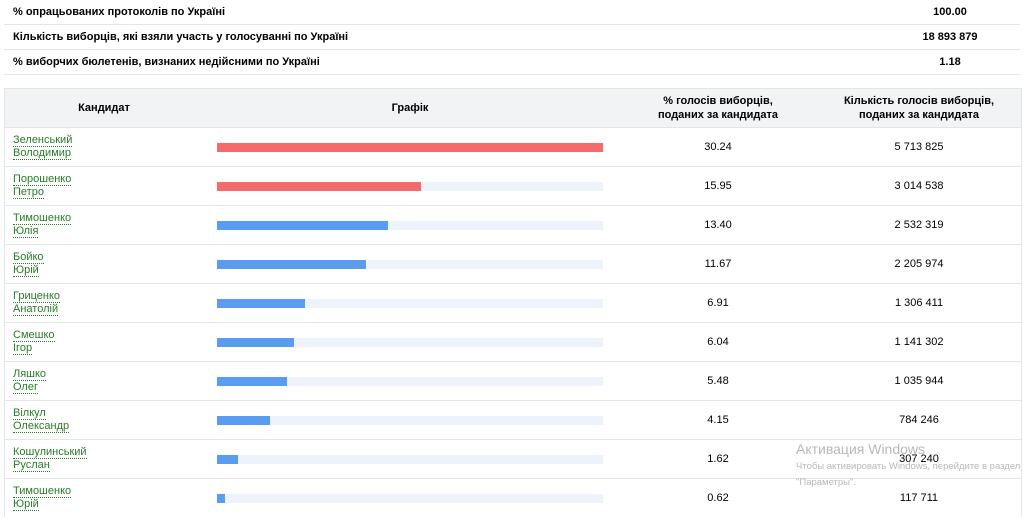  What do you see at coordinates (919, 225) in the screenshot?
I see `votes-value: 2 532 319` at bounding box center [919, 225].